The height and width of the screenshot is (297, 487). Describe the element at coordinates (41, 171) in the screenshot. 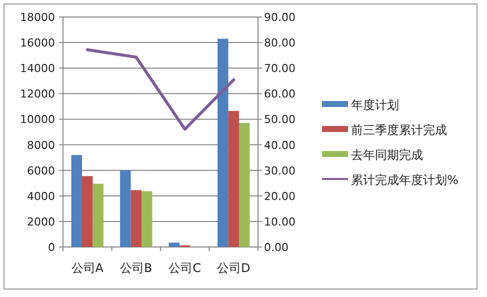

I see `y-tick-label: 6000` at that location.